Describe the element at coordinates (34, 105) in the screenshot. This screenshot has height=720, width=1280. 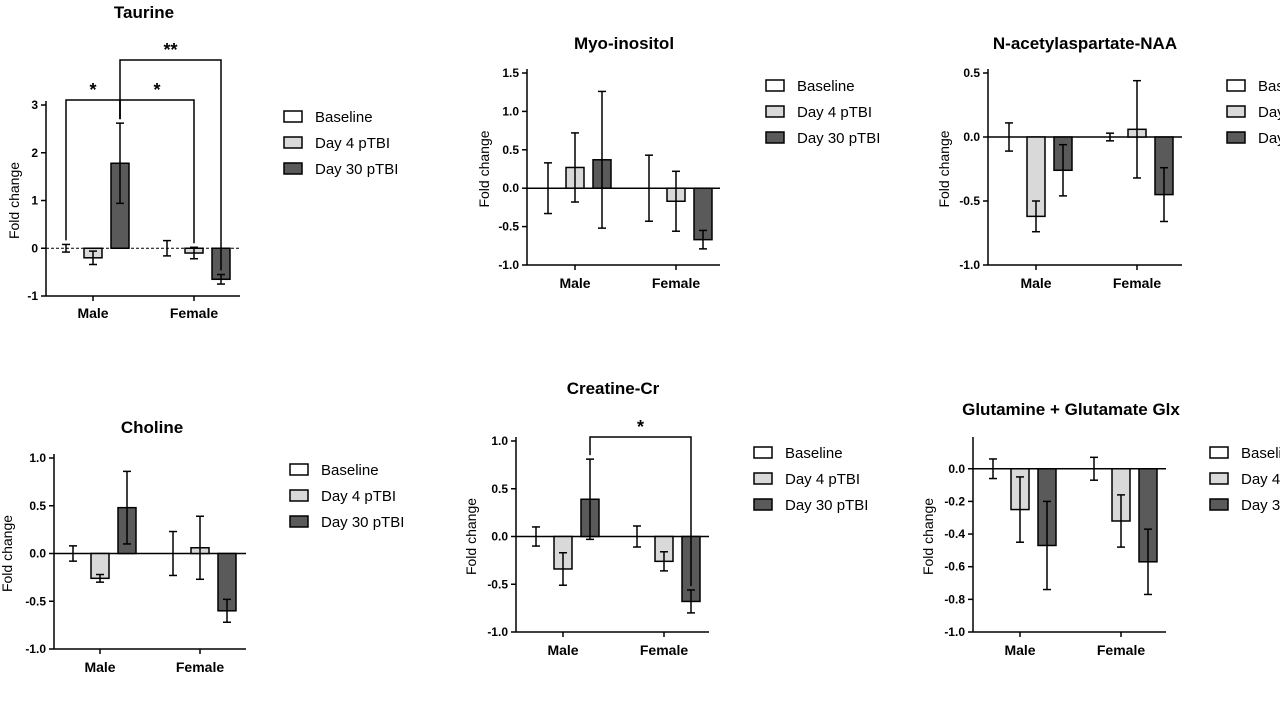
I see `y-tick-label: 3` at that location.